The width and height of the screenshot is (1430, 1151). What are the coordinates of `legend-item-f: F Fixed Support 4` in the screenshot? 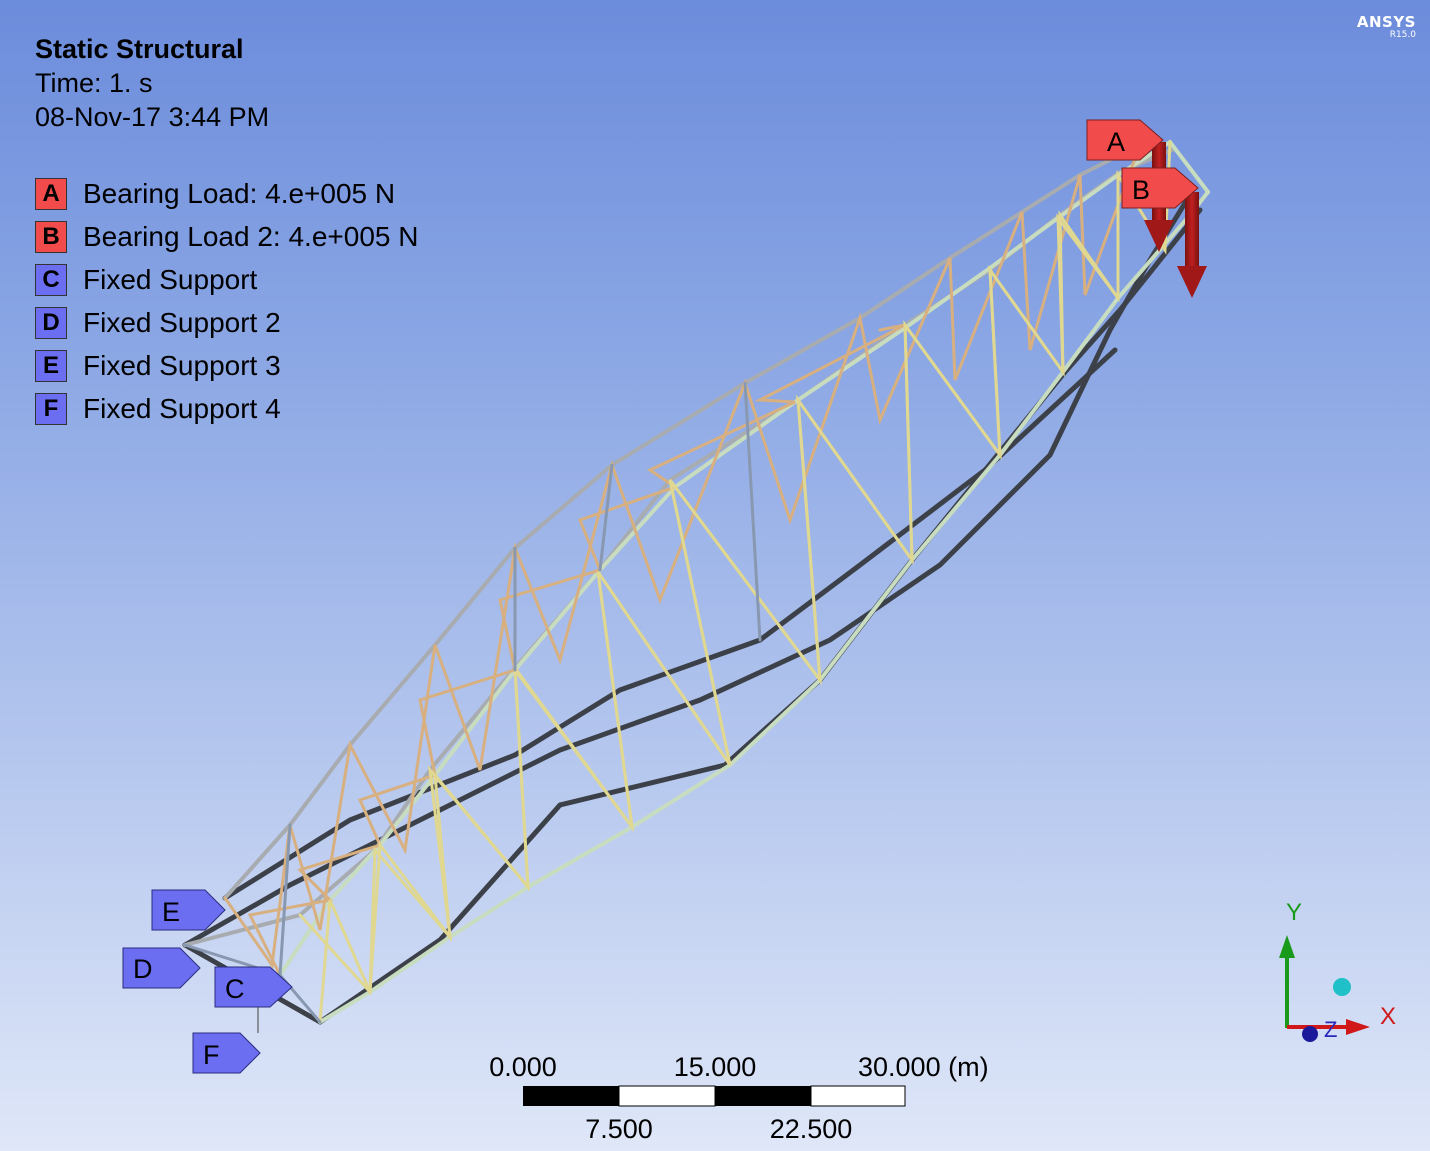 It's located at (226, 408).